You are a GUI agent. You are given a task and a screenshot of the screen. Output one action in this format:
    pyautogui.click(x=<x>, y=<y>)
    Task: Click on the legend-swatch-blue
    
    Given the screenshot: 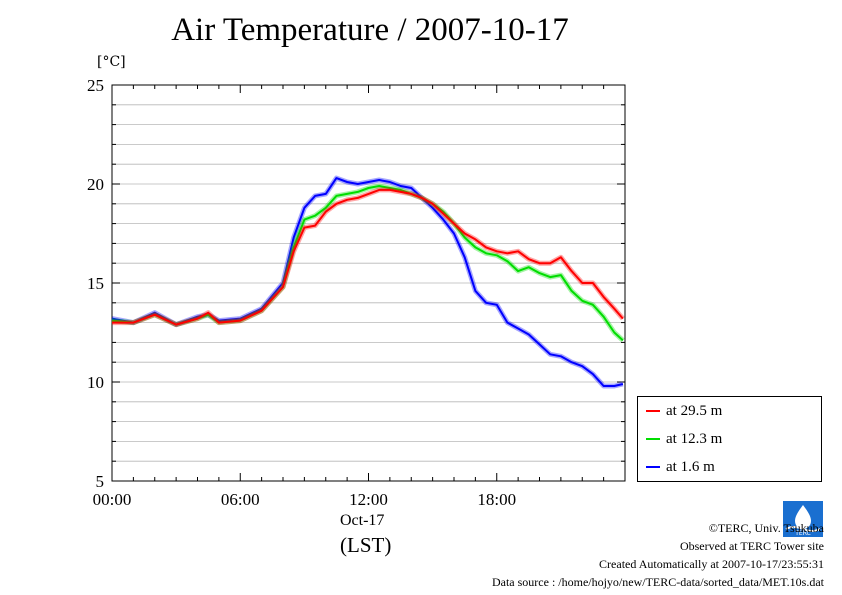 What is the action you would take?
    pyautogui.click(x=653, y=467)
    